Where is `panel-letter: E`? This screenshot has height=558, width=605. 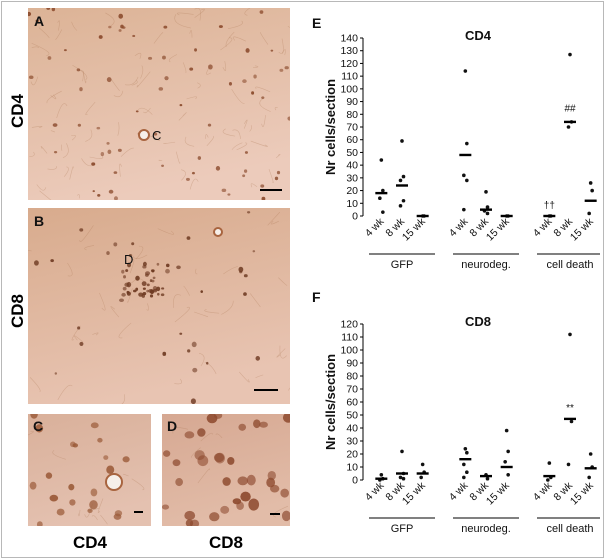
panel-letter: E is located at coordinates (316, 23).